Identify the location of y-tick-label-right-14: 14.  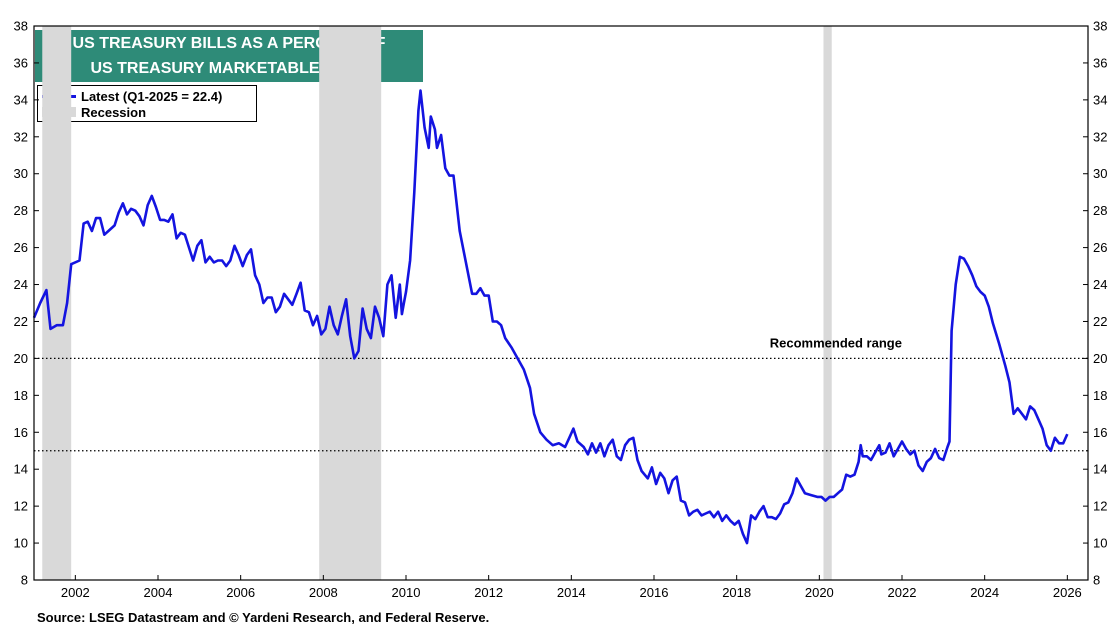
(1100, 469).